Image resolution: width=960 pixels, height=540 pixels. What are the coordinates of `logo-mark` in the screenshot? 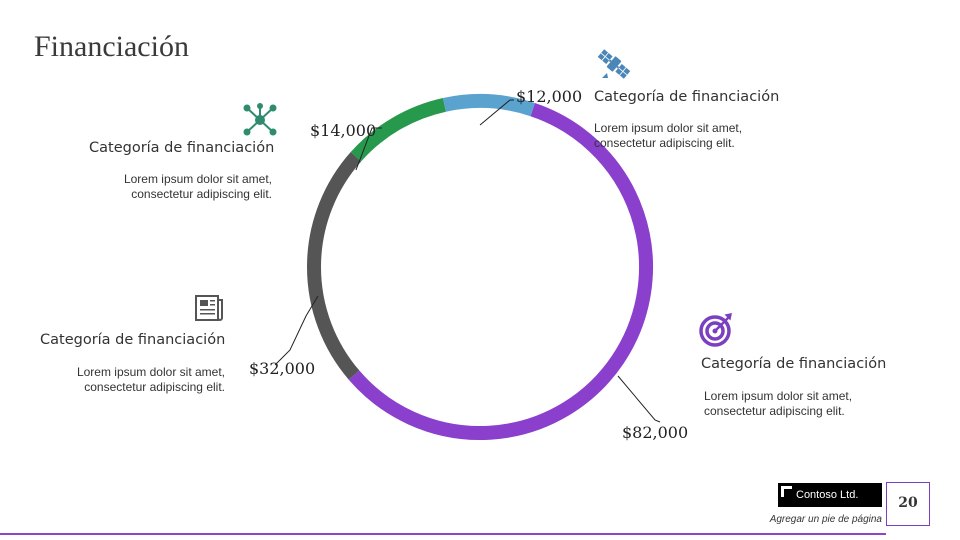 It's located at (786, 491).